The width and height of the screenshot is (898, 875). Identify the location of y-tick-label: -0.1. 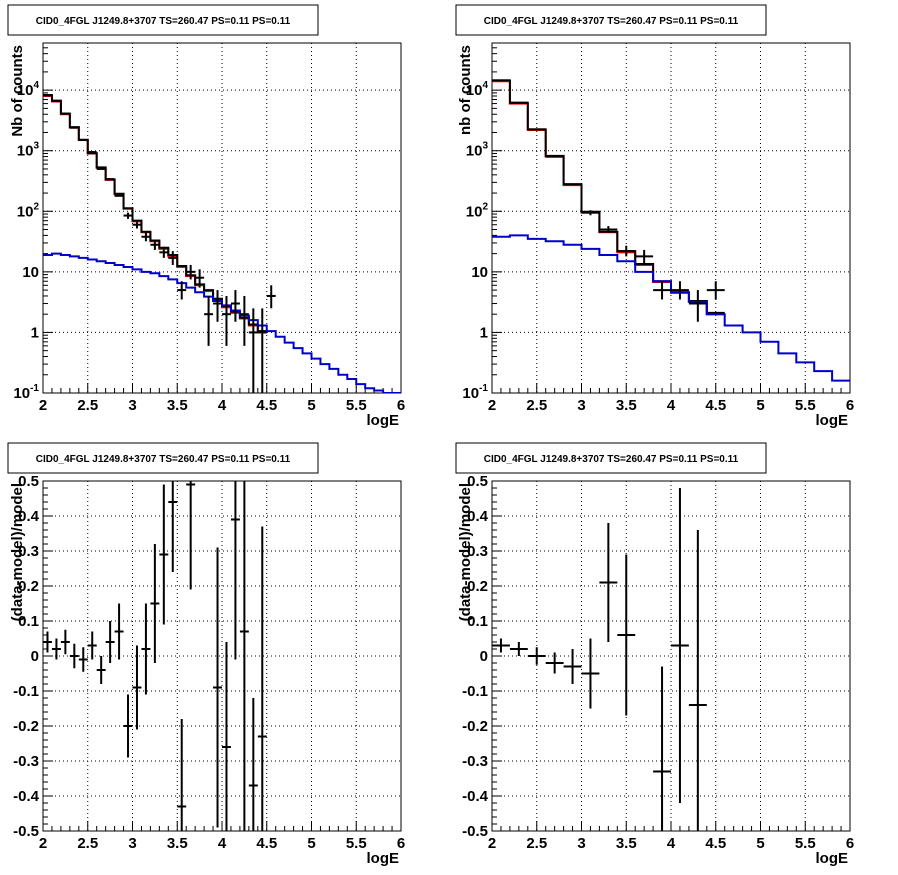
(26, 691).